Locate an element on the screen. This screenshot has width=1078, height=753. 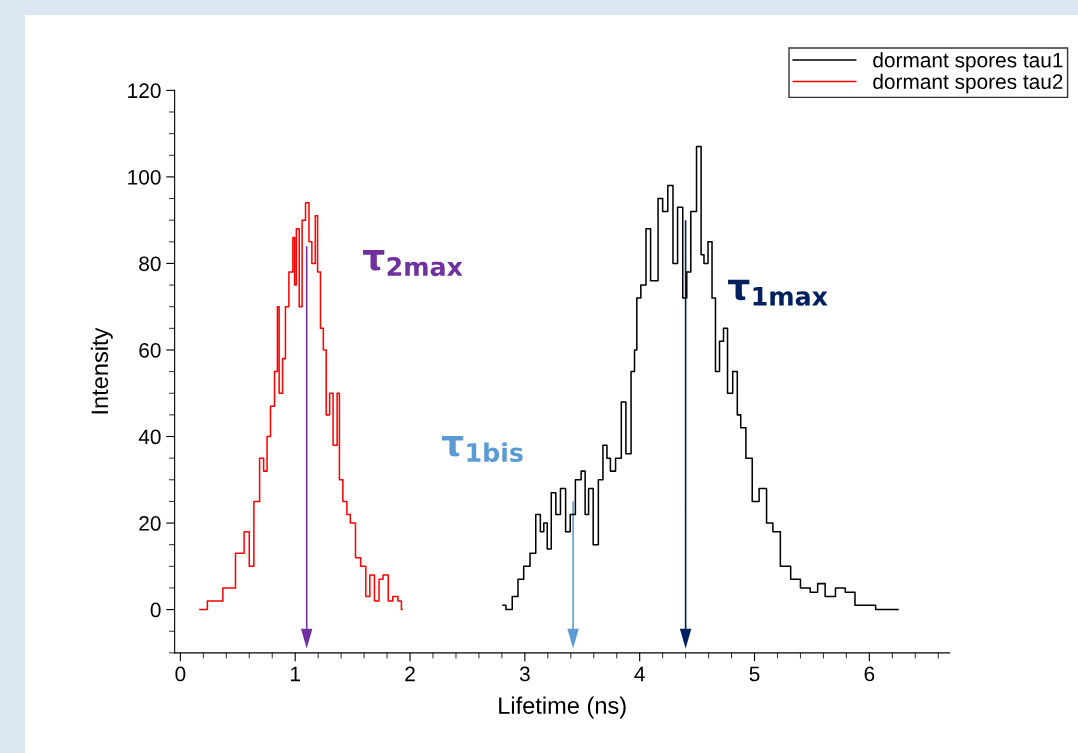
y-tick-label: 80 is located at coordinates (150, 264).